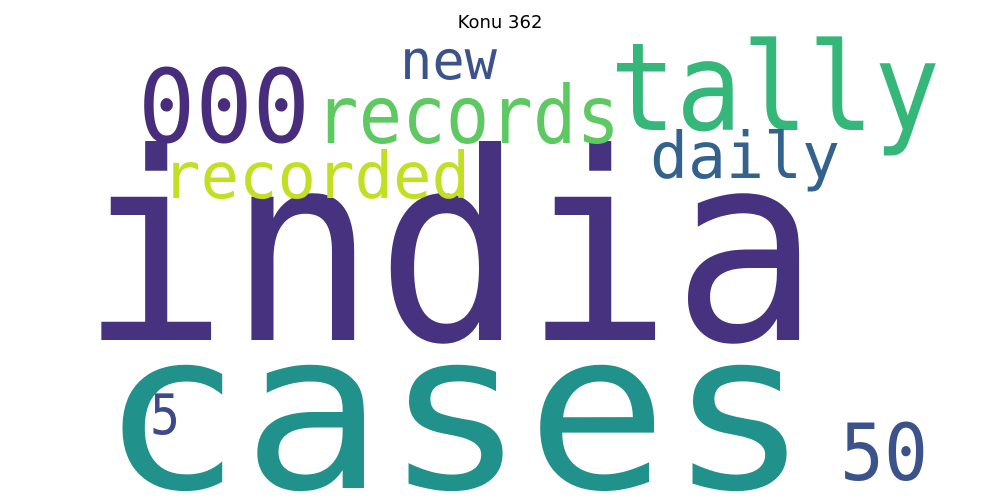 This screenshot has width=1000, height=500. What do you see at coordinates (884, 454) in the screenshot?
I see `word-50: 50` at bounding box center [884, 454].